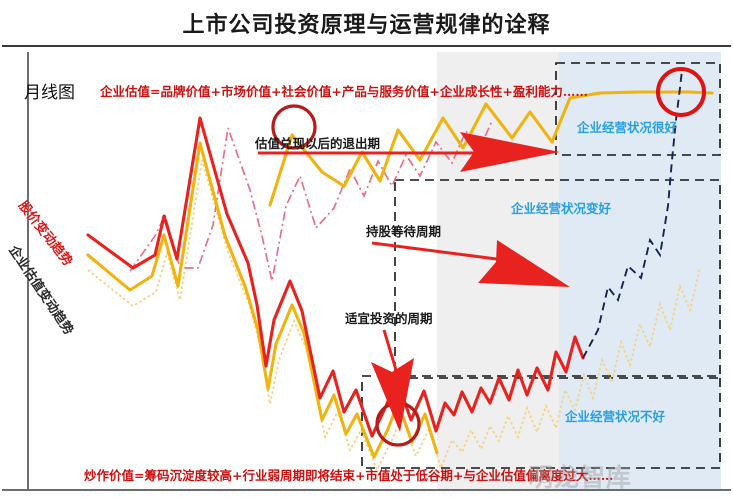 This screenshot has height=500, width=733. I want to click on zone-label-better: 企业经营状况变好, so click(561, 208).